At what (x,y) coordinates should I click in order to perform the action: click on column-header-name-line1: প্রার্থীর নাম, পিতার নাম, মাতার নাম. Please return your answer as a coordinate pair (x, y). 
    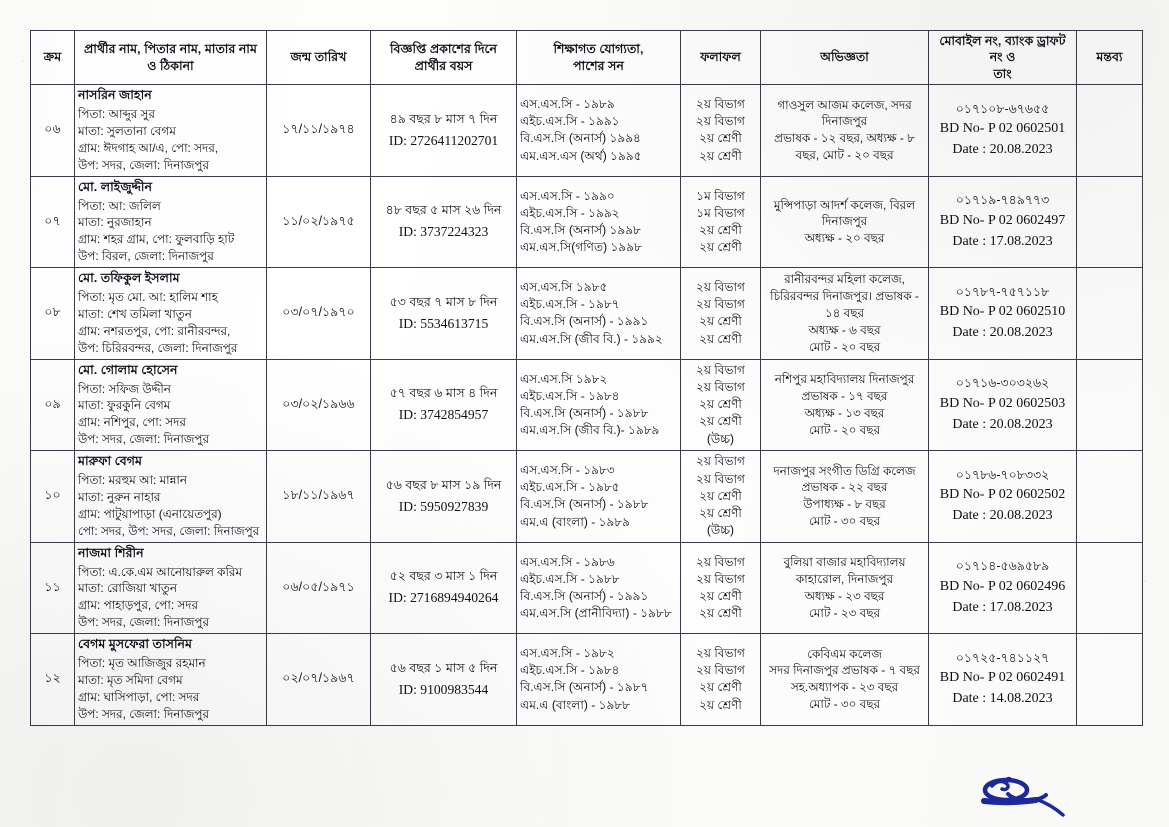
    Looking at the image, I should click on (170, 49).